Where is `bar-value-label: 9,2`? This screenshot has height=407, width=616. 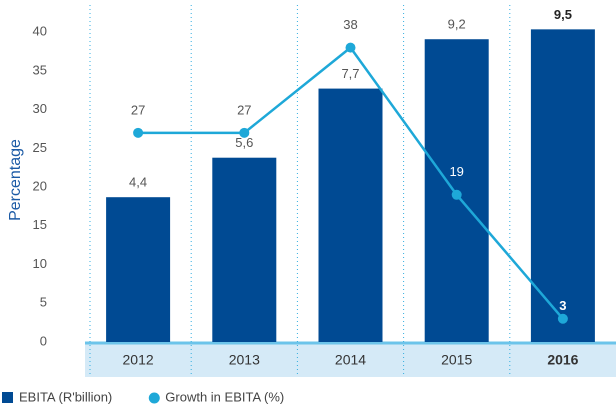 bar-value-label: 9,2 is located at coordinates (457, 24).